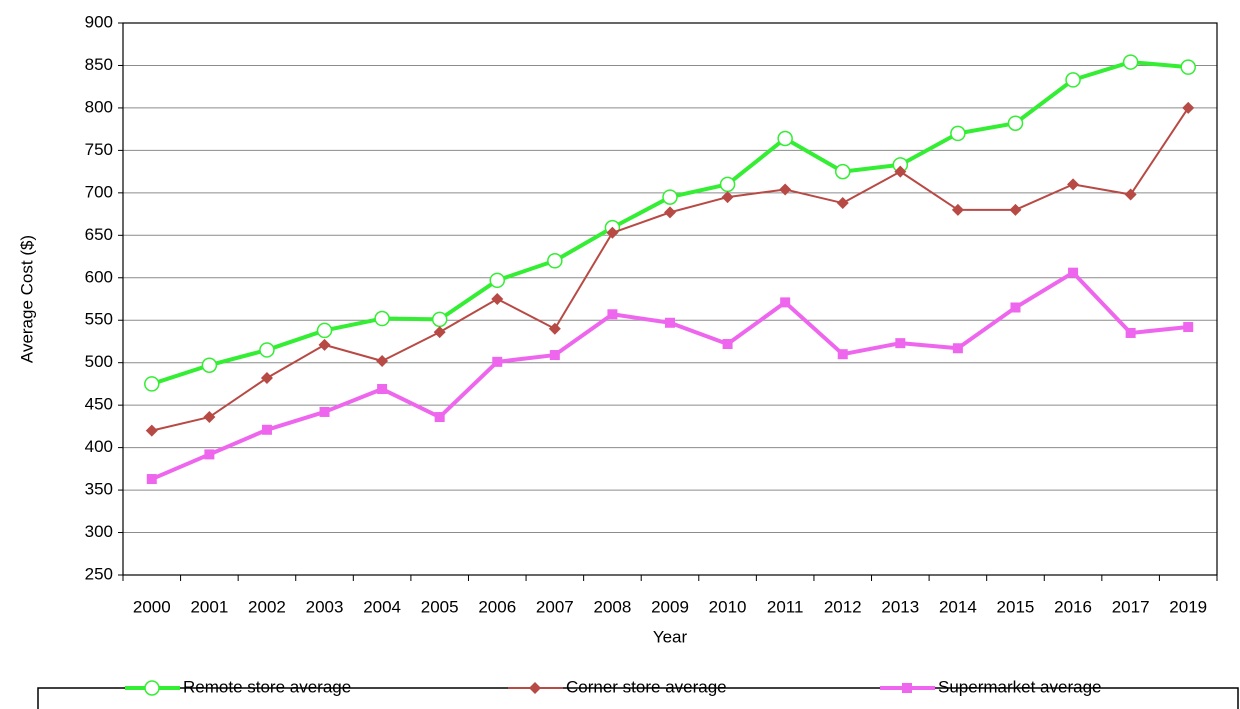 This screenshot has width=1240, height=709. What do you see at coordinates (728, 606) in the screenshot?
I see `x-tick-label: 2010` at bounding box center [728, 606].